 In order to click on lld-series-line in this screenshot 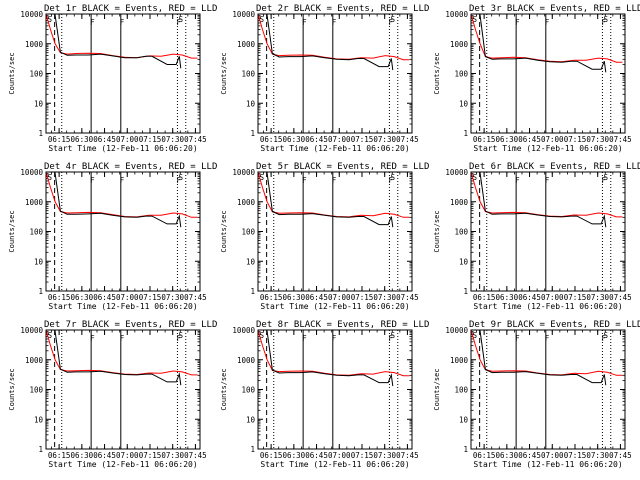, I will do `click(122, 195)`.